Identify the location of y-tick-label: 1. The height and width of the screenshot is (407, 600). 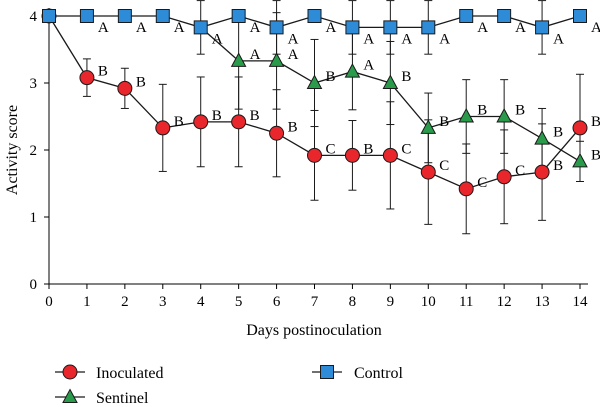
(34, 218).